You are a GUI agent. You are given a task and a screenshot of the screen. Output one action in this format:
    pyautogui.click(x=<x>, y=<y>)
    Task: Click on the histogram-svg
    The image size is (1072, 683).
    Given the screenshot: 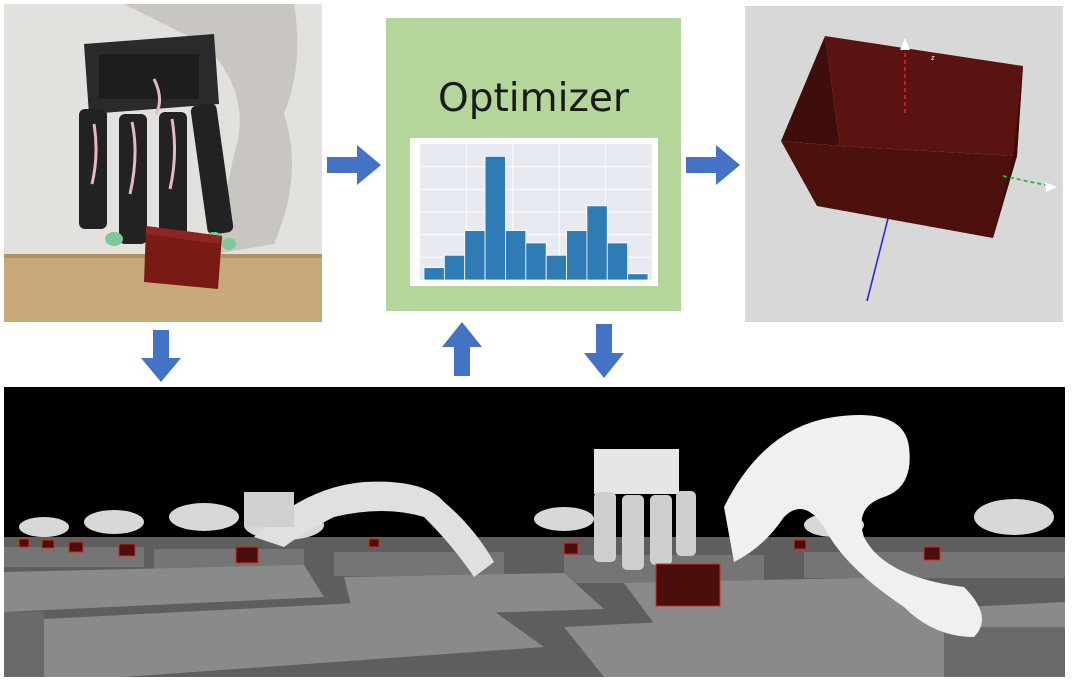 What is the action you would take?
    pyautogui.click(x=536, y=212)
    